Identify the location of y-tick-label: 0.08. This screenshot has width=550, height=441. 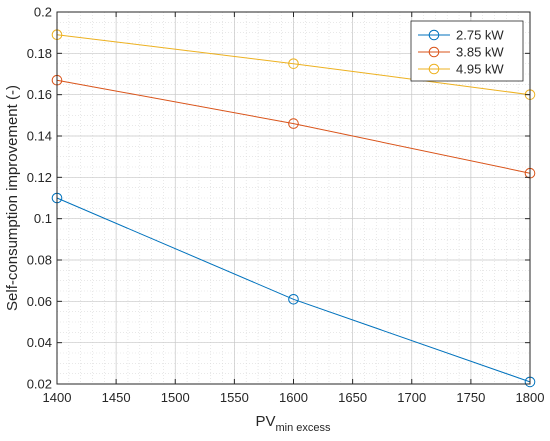
(39, 260).